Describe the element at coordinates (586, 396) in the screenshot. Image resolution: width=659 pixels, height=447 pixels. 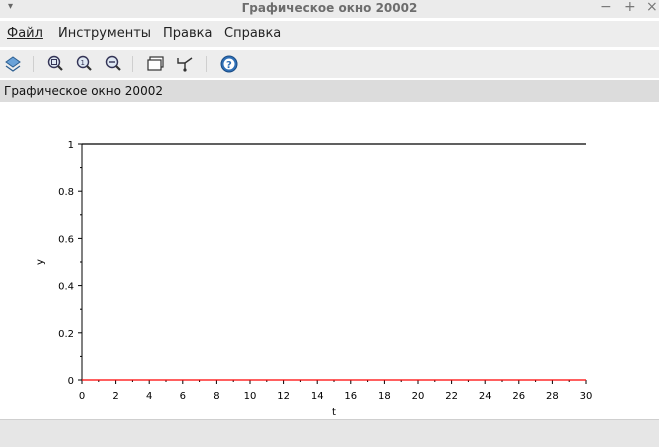
I see `x-tick-label: 30` at that location.